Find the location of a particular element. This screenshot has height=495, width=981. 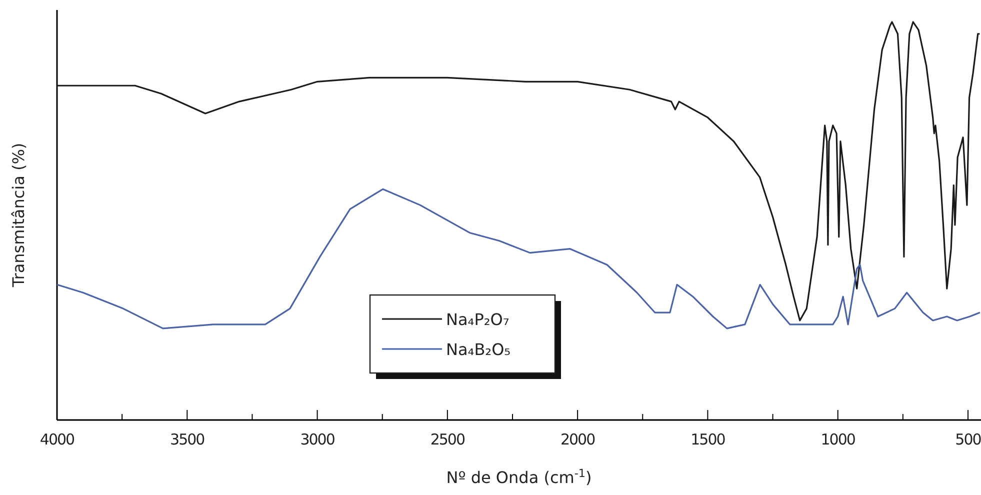

x-tick-label: 2500 is located at coordinates (447, 439).